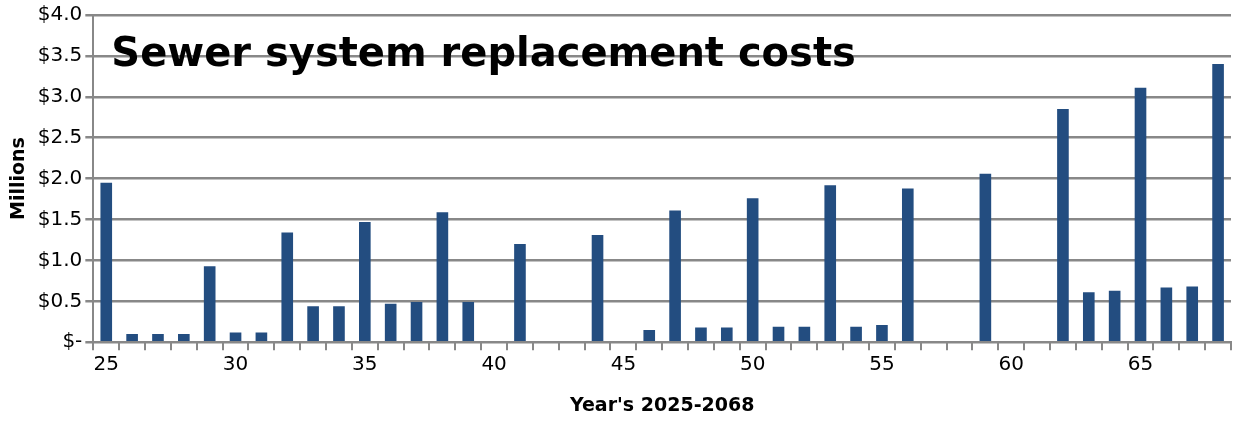 The image size is (1239, 427). Describe the element at coordinates (661, 403) in the screenshot. I see `x-axis-title: Year's 2025-2068` at that location.